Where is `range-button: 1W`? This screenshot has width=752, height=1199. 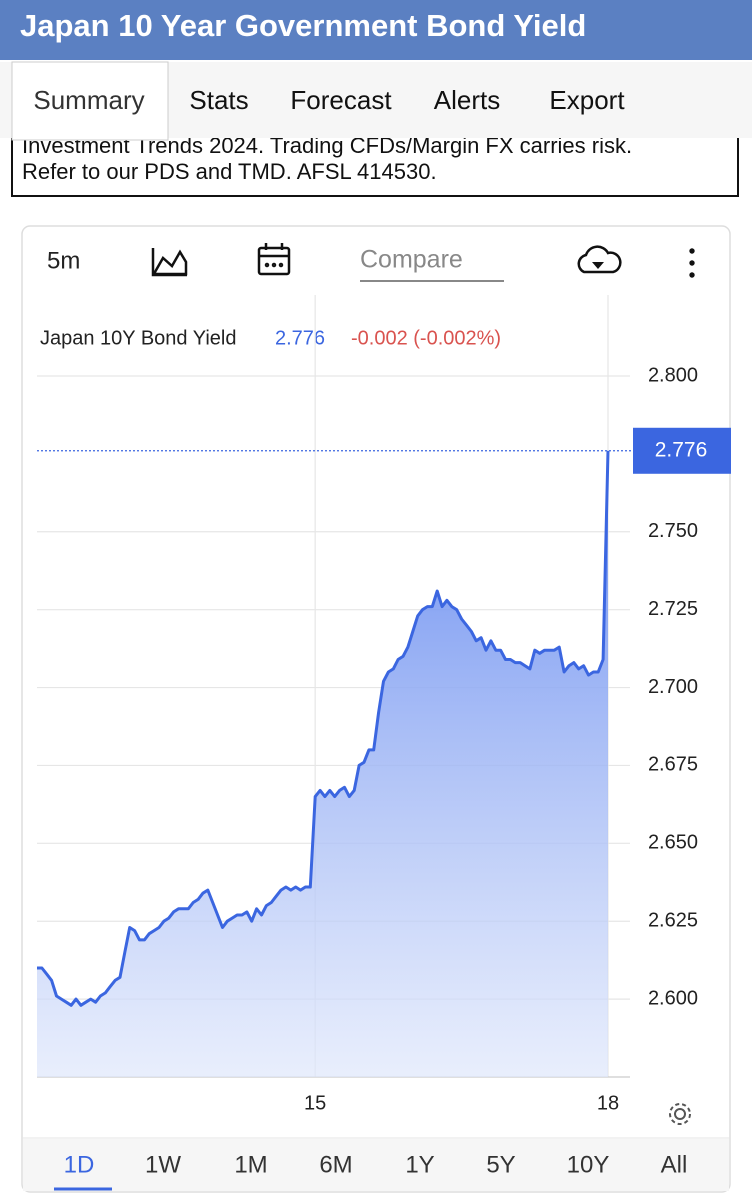
range-button: 1W is located at coordinates (163, 1164).